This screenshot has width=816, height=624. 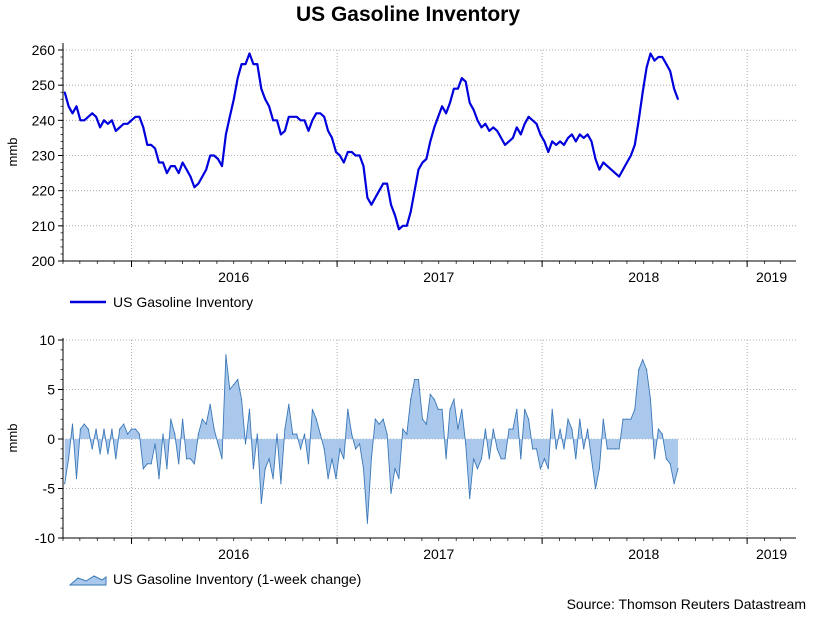 I want to click on top-y-axis: 200 210 220 230 240 250 260, so click(x=47, y=155).